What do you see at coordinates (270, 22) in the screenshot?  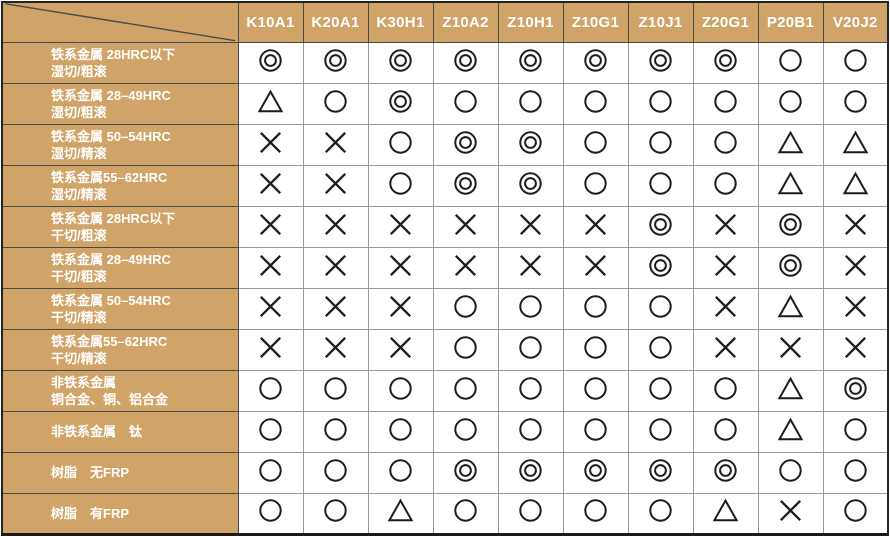 I see `column-header-k10a1: K10A1` at bounding box center [270, 22].